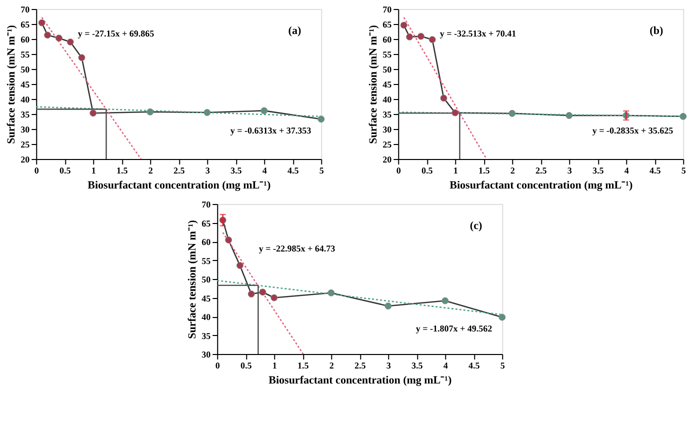 This screenshot has height=428, width=700. What do you see at coordinates (633, 130) in the screenshot?
I see `series-label: y = -0.2835x + 35.625` at bounding box center [633, 130].